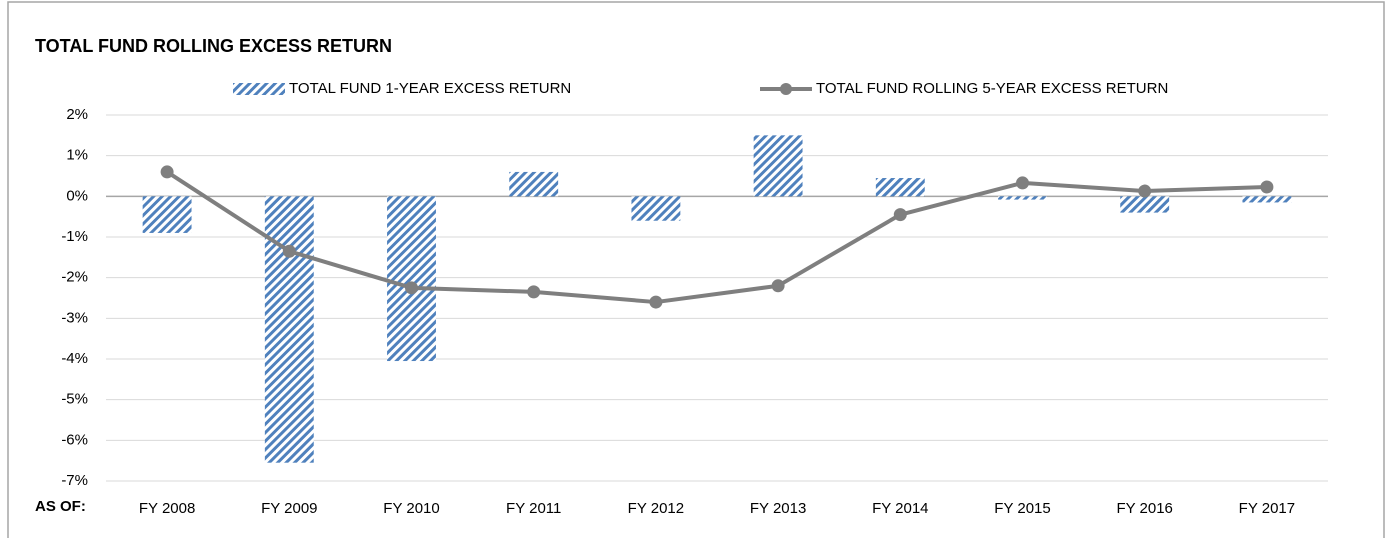 Image resolution: width=1389 pixels, height=538 pixels. What do you see at coordinates (77, 114) in the screenshot?
I see `y-tick-label: 2%` at bounding box center [77, 114].